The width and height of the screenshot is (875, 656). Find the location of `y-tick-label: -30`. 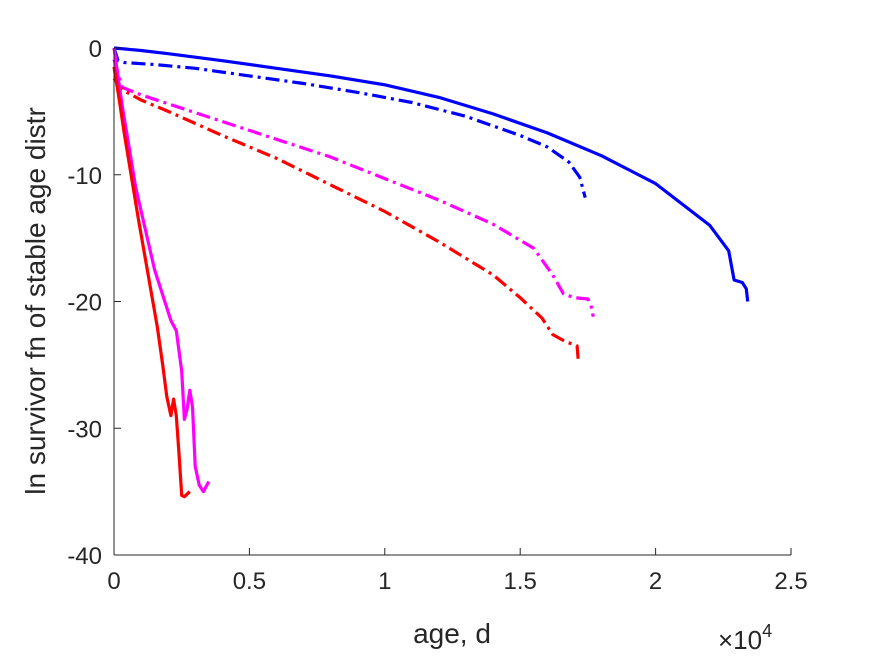

y-tick-label: -30 is located at coordinates (84, 429).